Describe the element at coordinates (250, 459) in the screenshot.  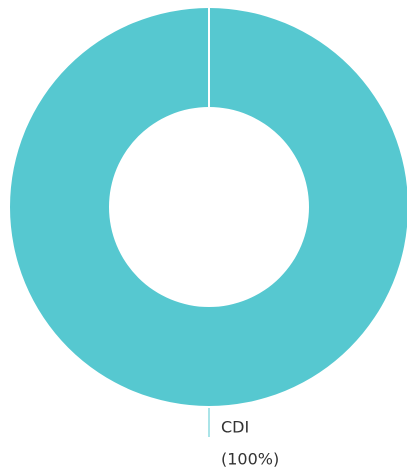
I see `slice-value-label: (100%)` at that location.